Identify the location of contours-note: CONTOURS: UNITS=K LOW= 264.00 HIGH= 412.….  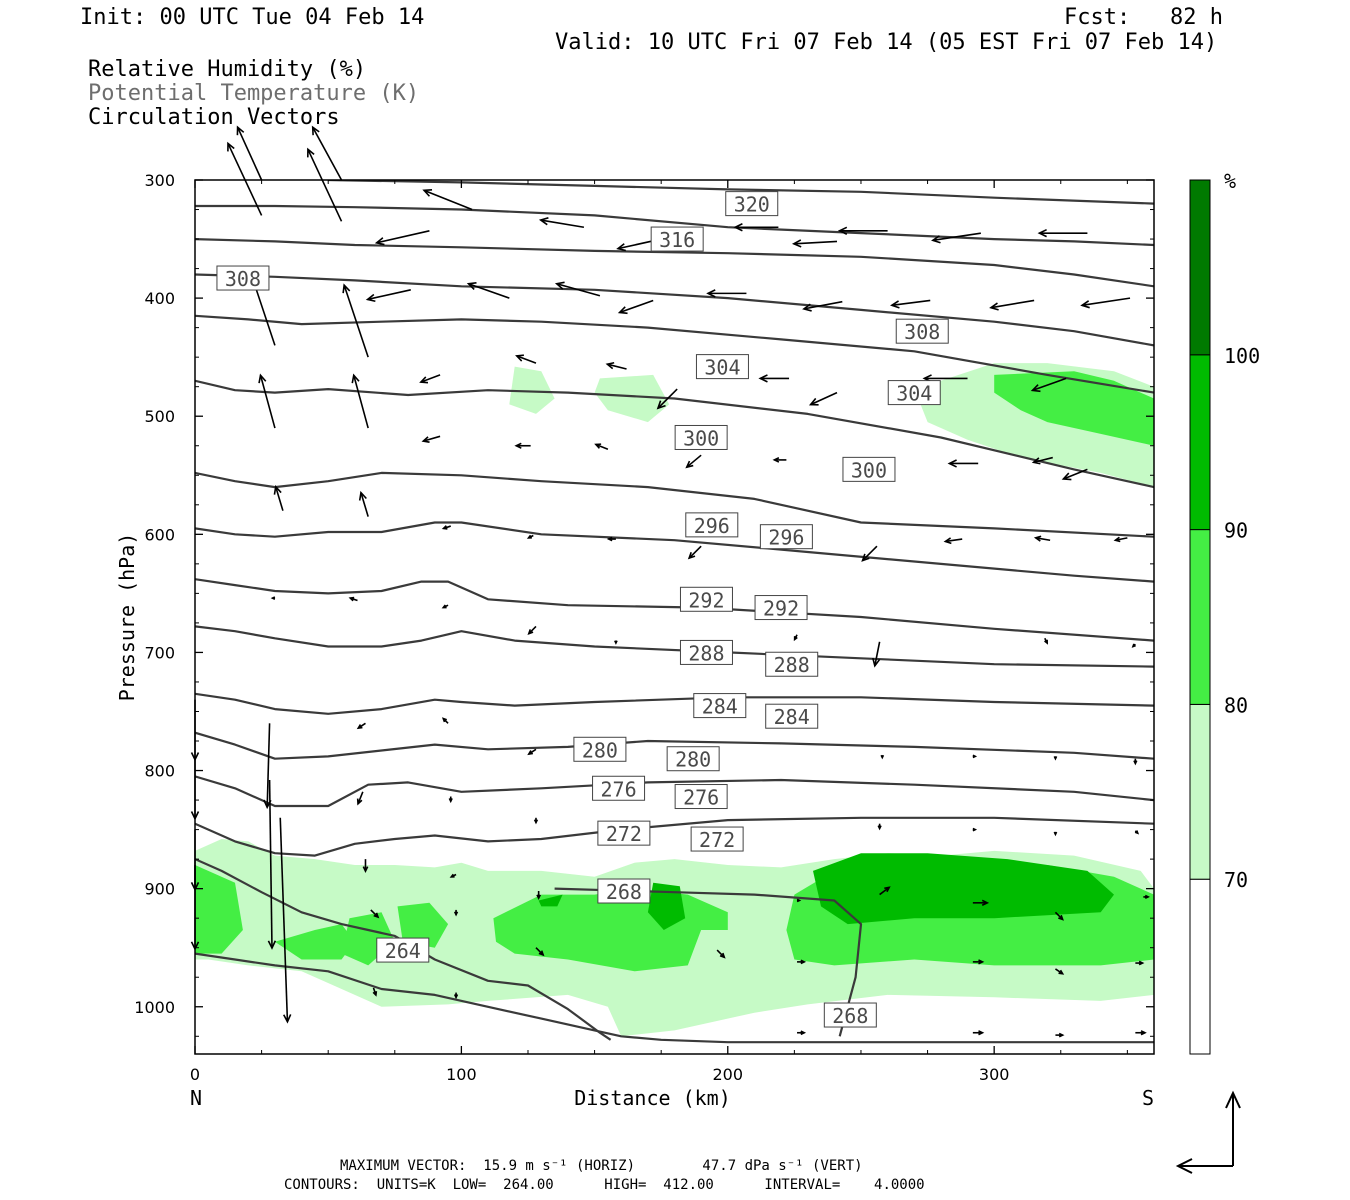
(604, 1185).